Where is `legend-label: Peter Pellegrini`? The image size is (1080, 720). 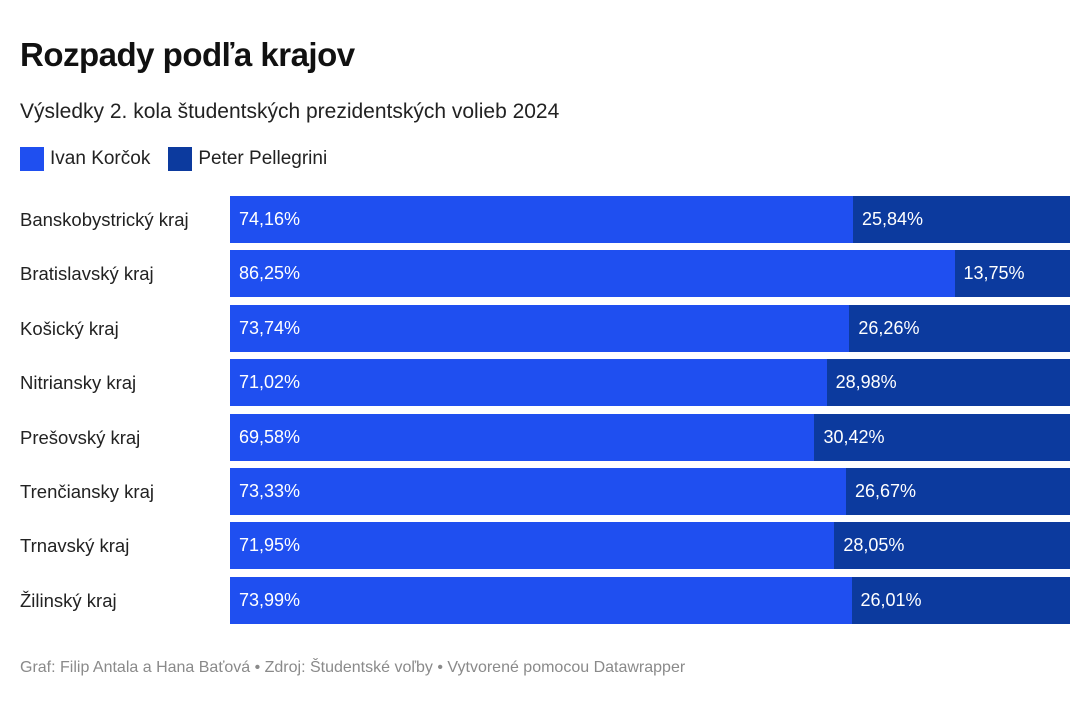
legend-label: Peter Pellegrini is located at coordinates (263, 158).